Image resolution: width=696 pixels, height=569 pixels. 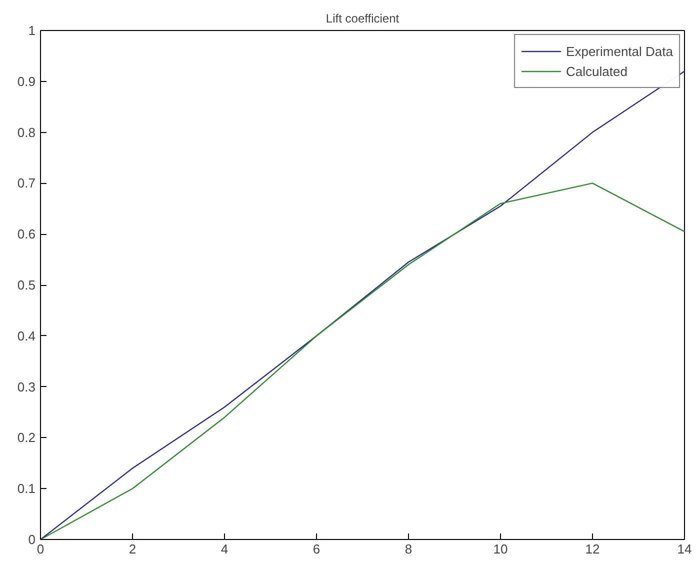 I want to click on y-tick-label: 0.3, so click(x=26, y=386).